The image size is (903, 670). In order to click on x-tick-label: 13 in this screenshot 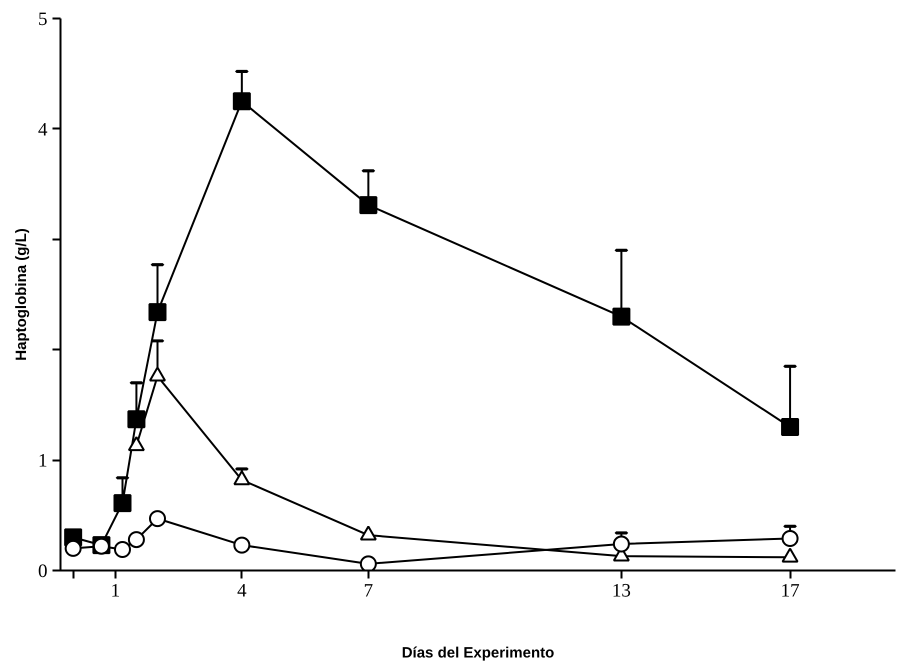, I will do `click(621, 591)`.